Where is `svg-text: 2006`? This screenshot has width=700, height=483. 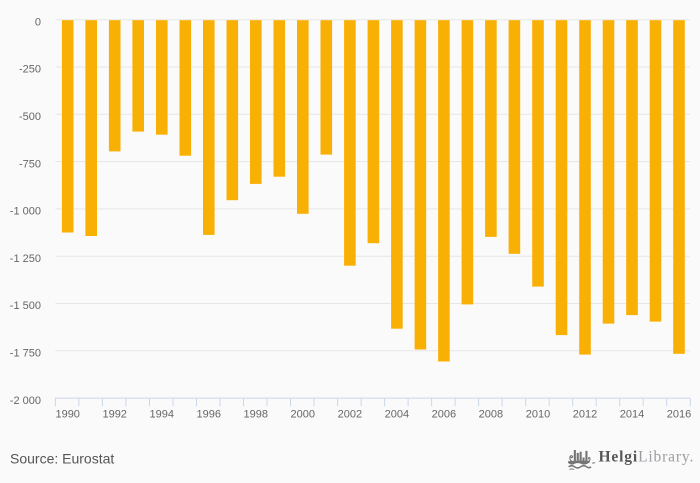
svg-text: 2006 is located at coordinates (444, 415).